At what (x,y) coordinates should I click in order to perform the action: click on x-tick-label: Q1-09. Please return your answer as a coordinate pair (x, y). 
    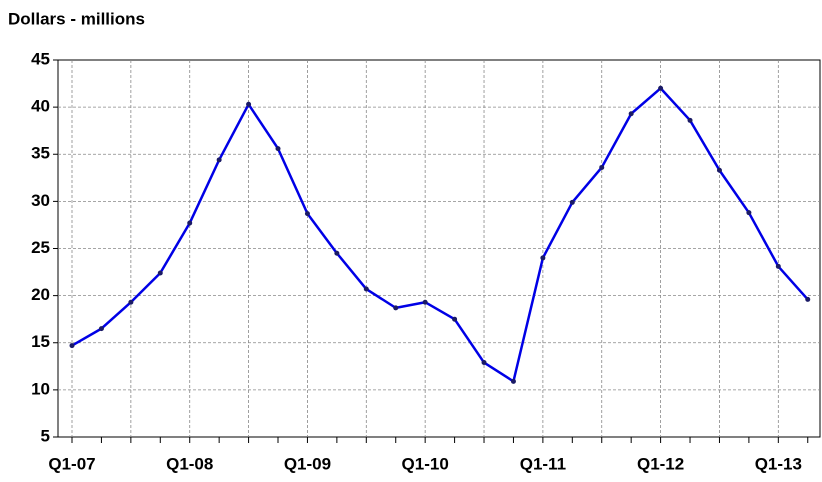
    Looking at the image, I should click on (307, 463).